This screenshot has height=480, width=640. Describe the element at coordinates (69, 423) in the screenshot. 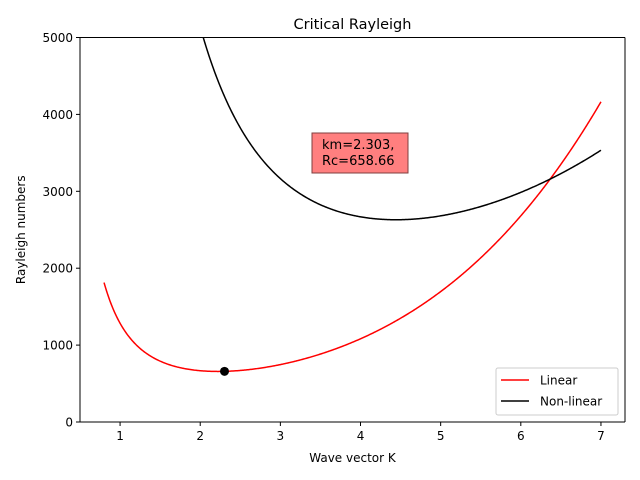

I see `y-tick-label: 0` at that location.